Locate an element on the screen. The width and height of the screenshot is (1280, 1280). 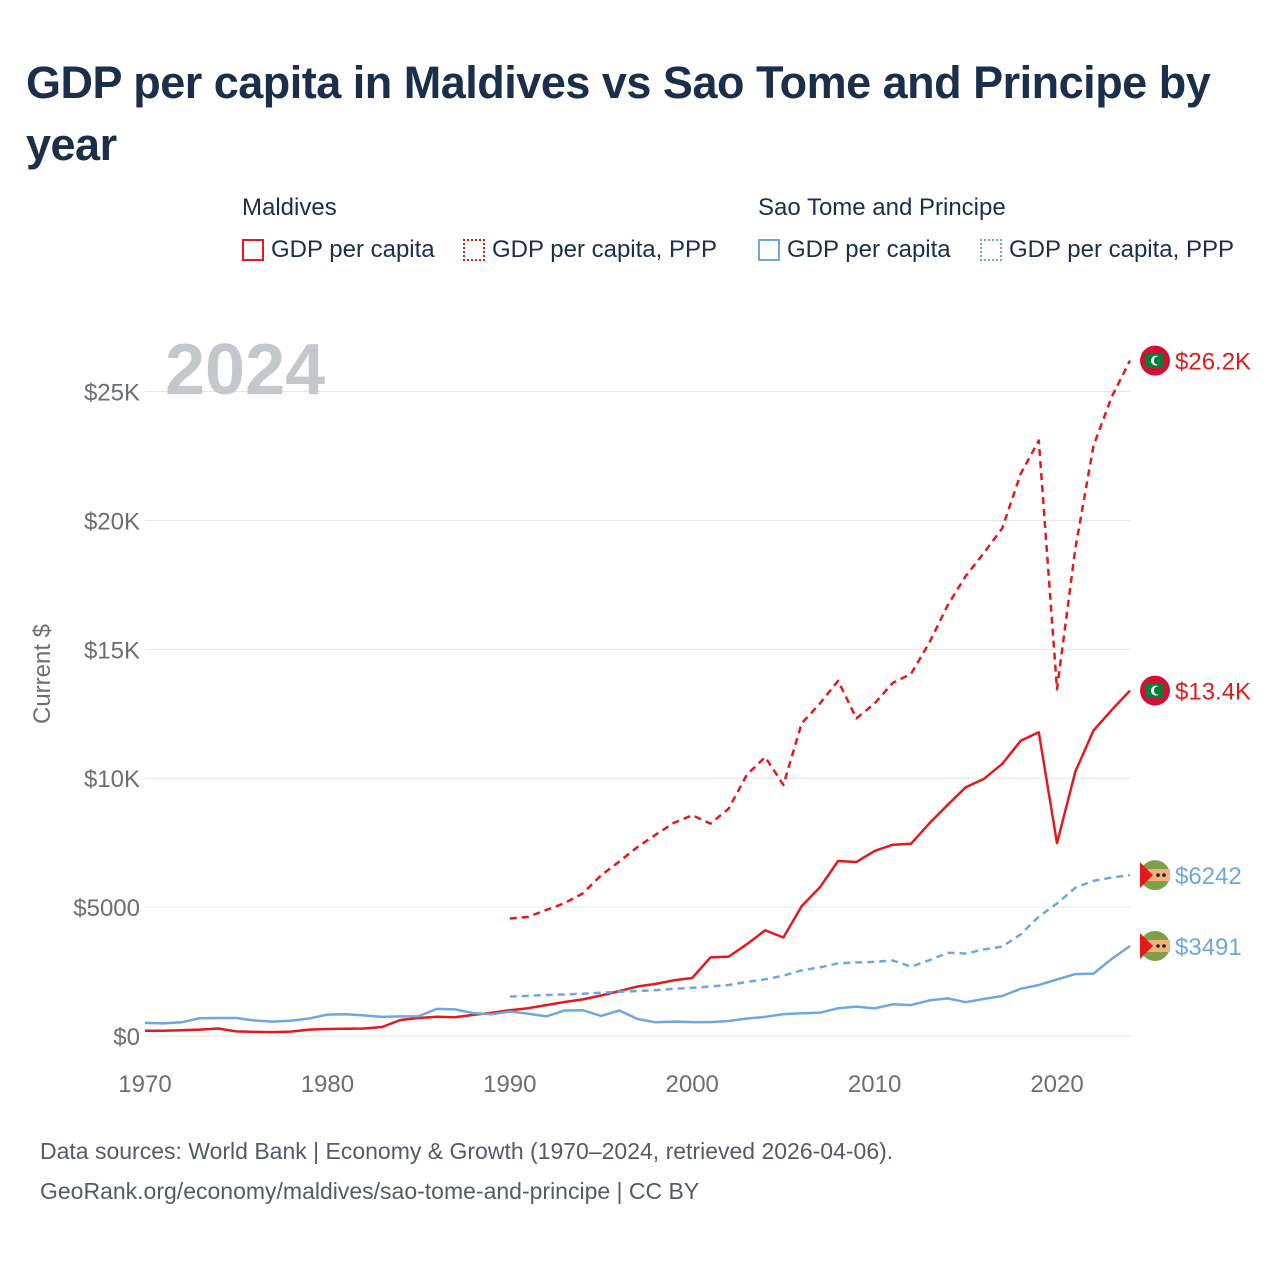
series-end-label: $26.2K is located at coordinates (1213, 362).